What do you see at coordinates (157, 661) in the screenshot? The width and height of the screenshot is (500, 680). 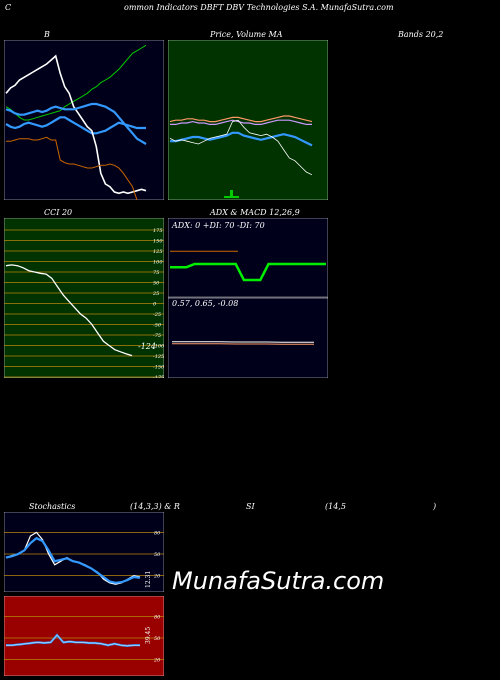 I see `rsi-tick-label: 20` at bounding box center [157, 661].